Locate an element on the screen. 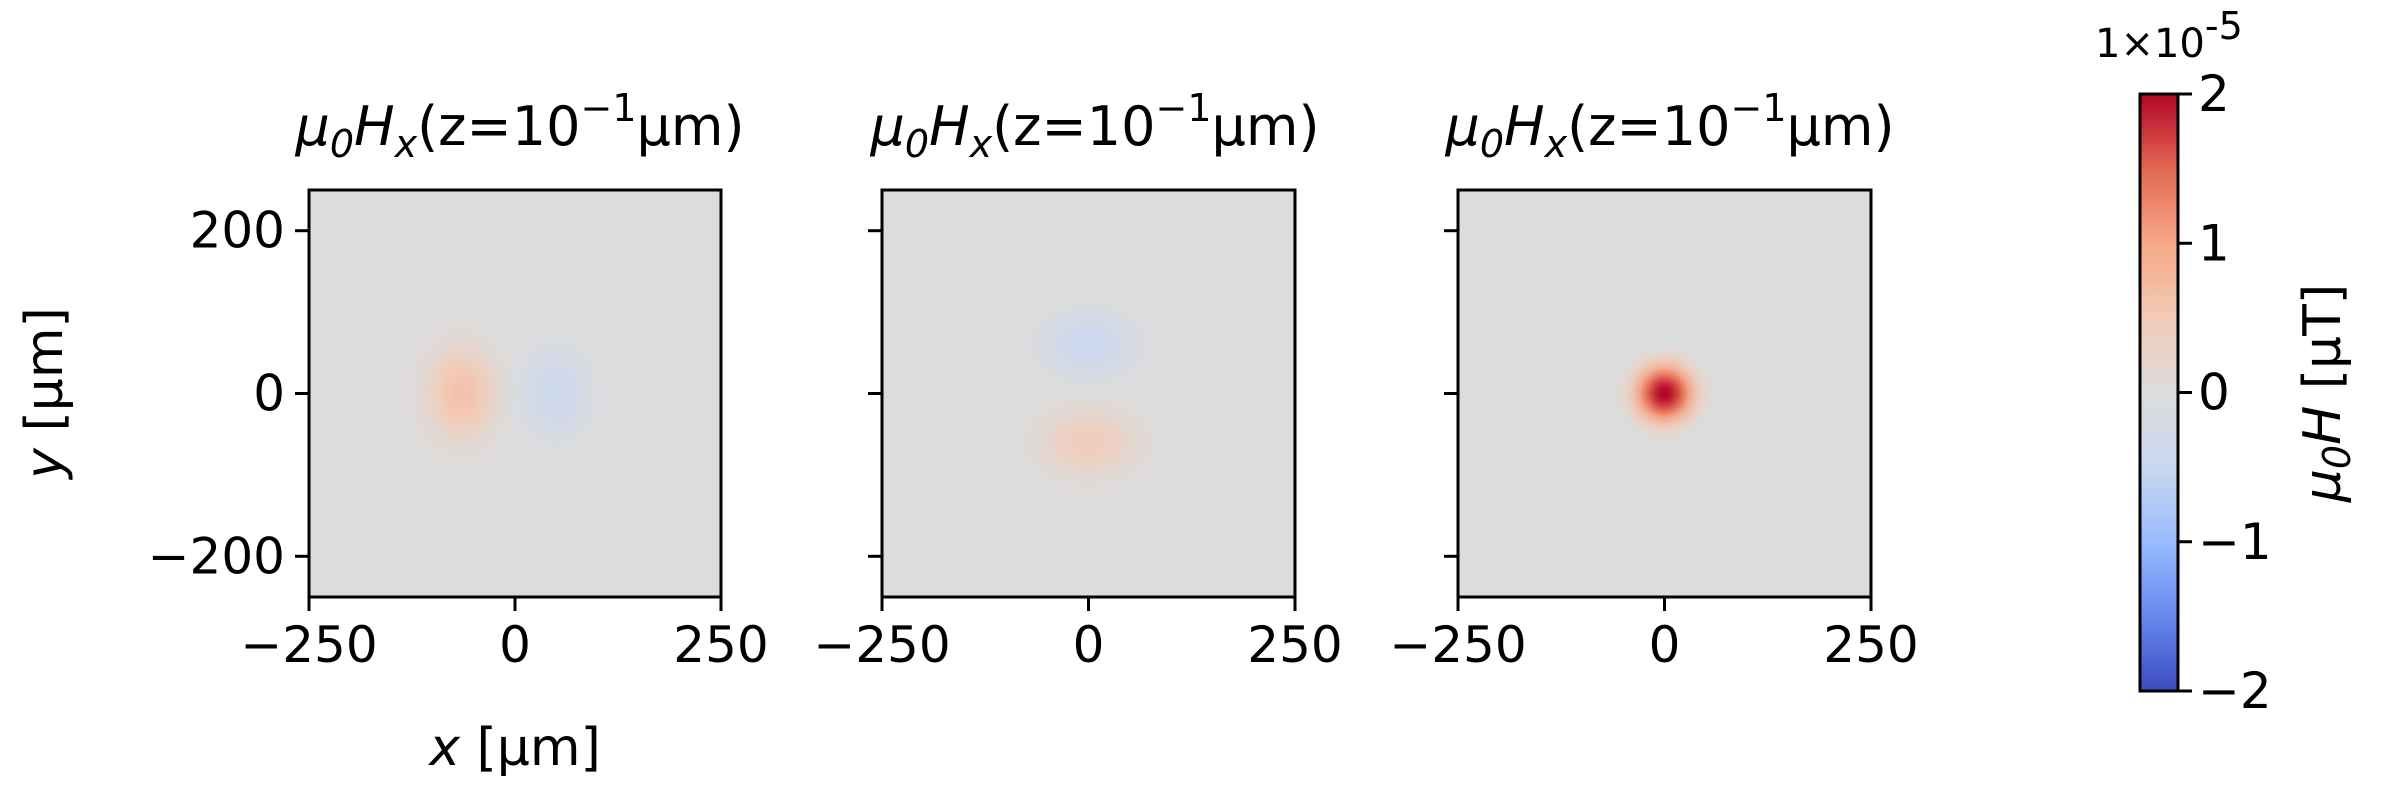  panel-title-3: μ0Hx(z=10−1​μm) is located at coordinates (1669, 126).